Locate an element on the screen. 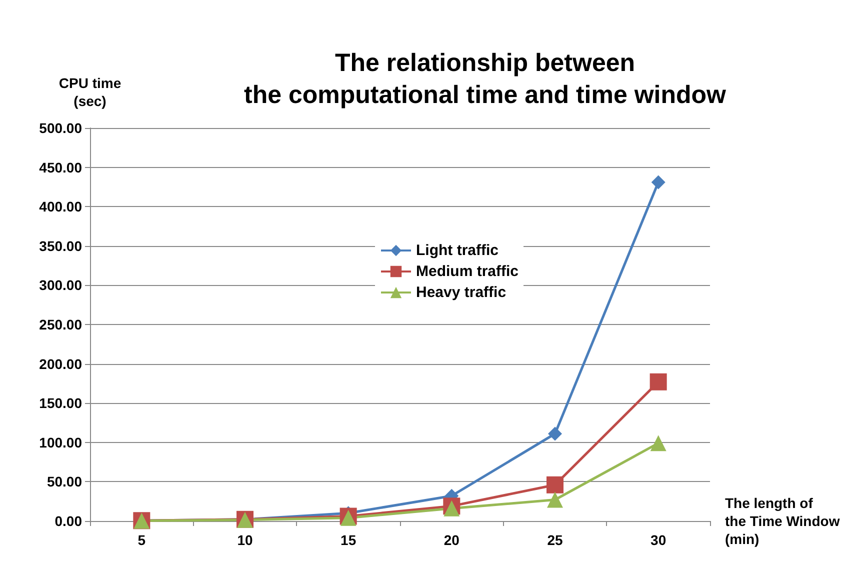 Image resolution: width=850 pixels, height=569 pixels. x-axis-title: The length of the Time Window (min) is located at coordinates (782, 521).